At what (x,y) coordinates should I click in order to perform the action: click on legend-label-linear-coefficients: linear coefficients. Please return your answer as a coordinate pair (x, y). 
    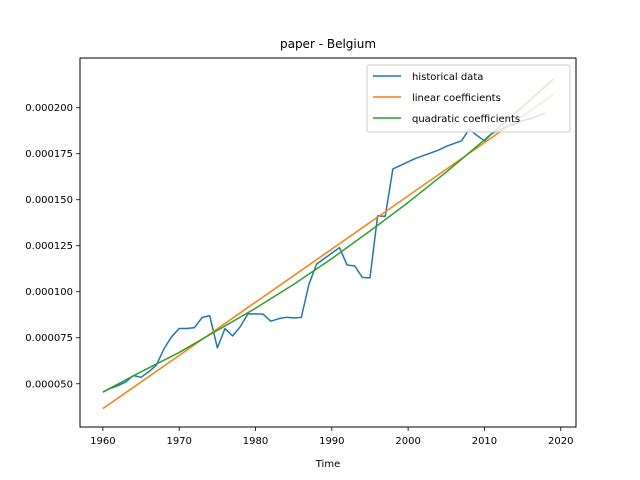
    Looking at the image, I should click on (456, 98).